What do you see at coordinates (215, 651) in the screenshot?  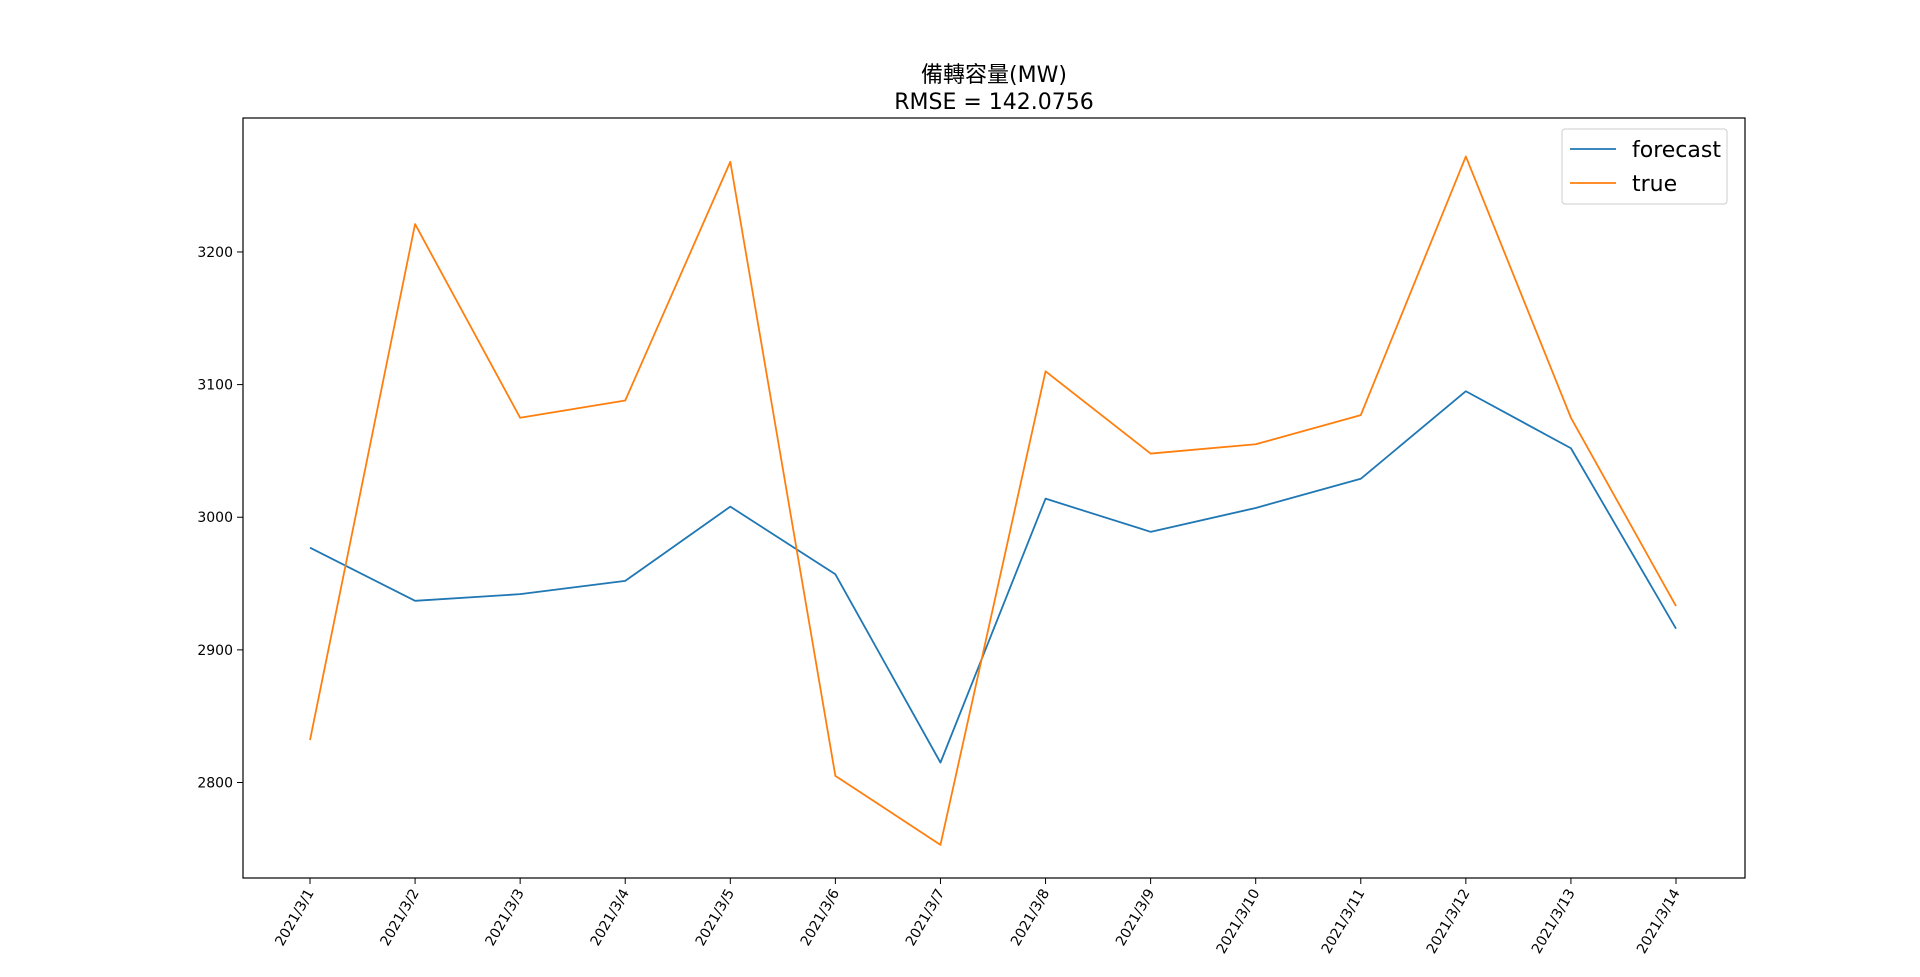 I see `y-tick-label: 2900` at bounding box center [215, 651].